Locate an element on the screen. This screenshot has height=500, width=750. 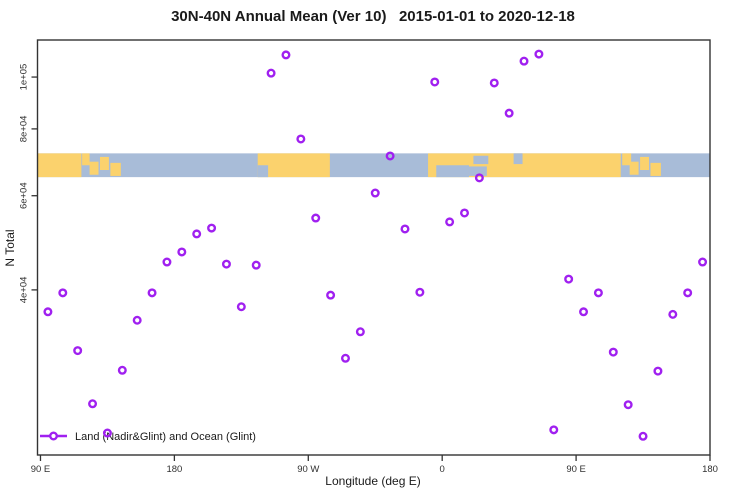
y-tick-label: 8e+04 is located at coordinates (24, 129).